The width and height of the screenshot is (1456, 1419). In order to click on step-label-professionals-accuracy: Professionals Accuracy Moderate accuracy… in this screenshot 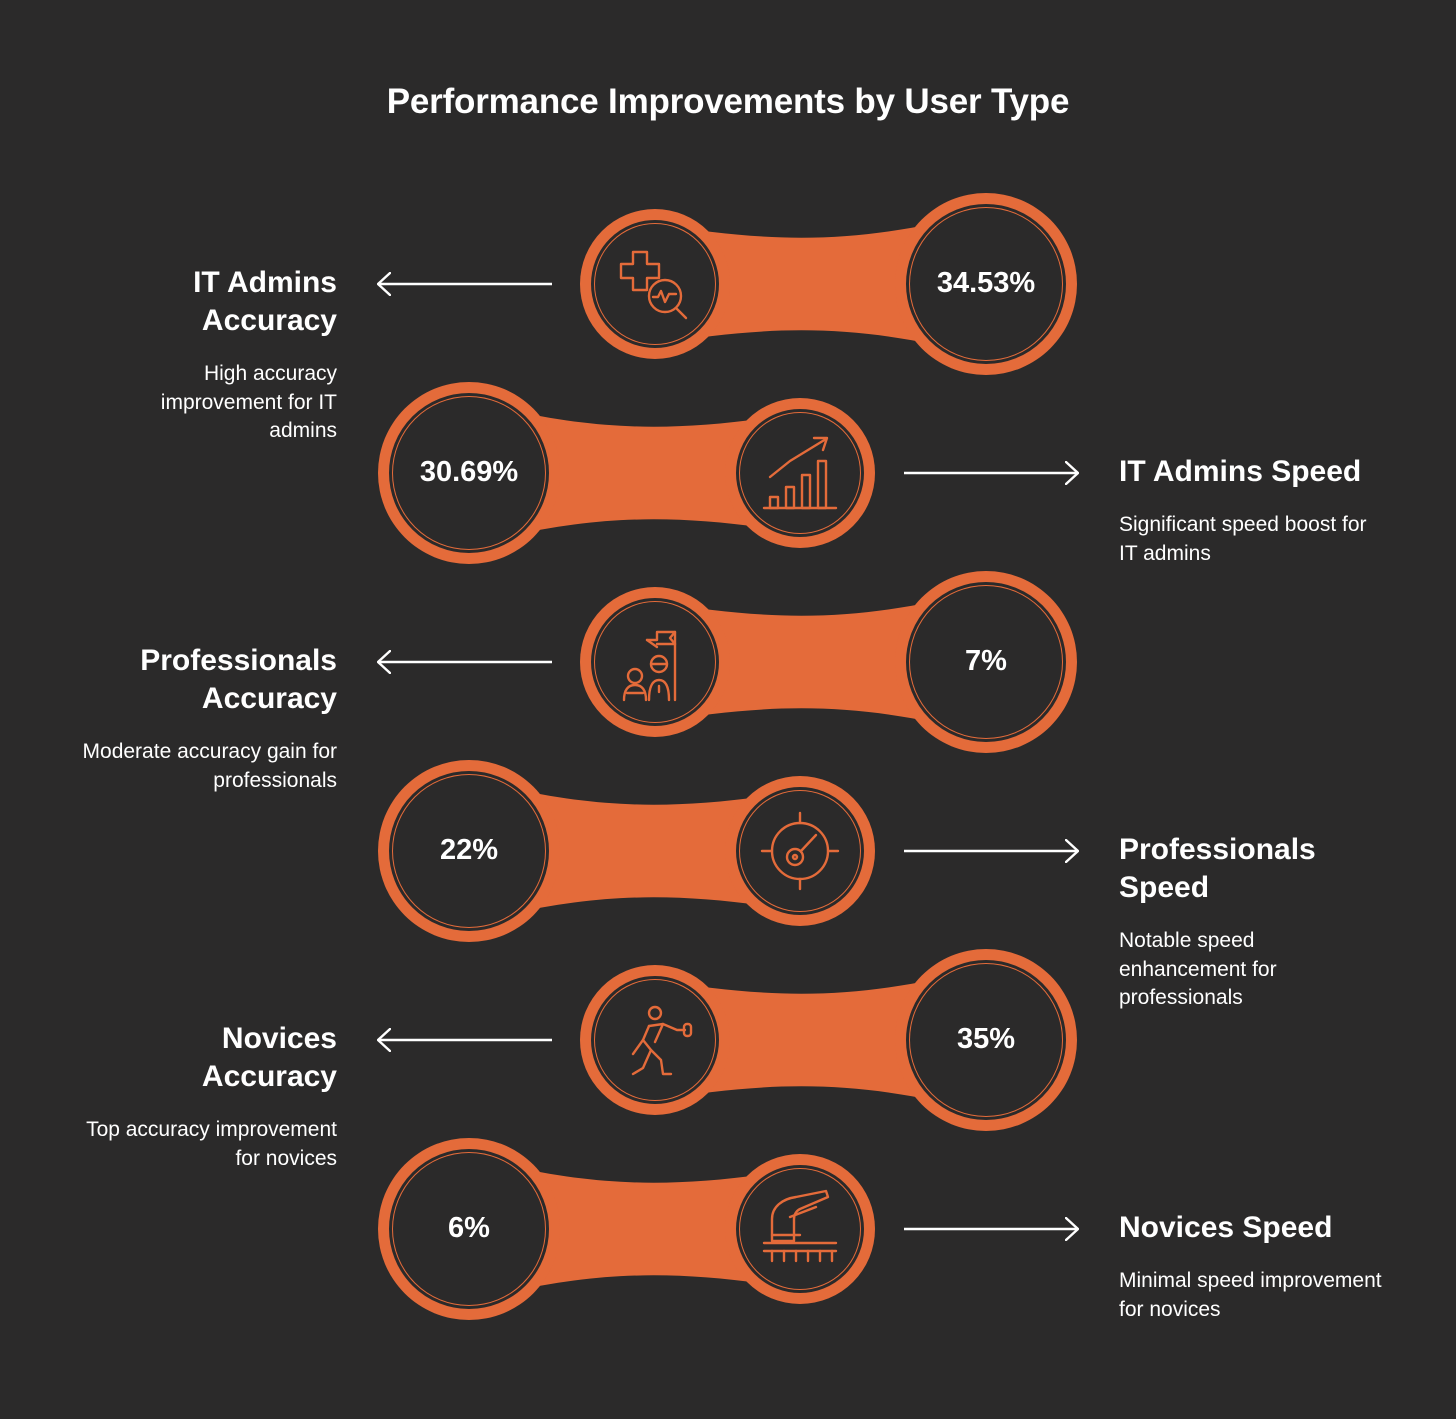, I will do `click(197, 718)`.